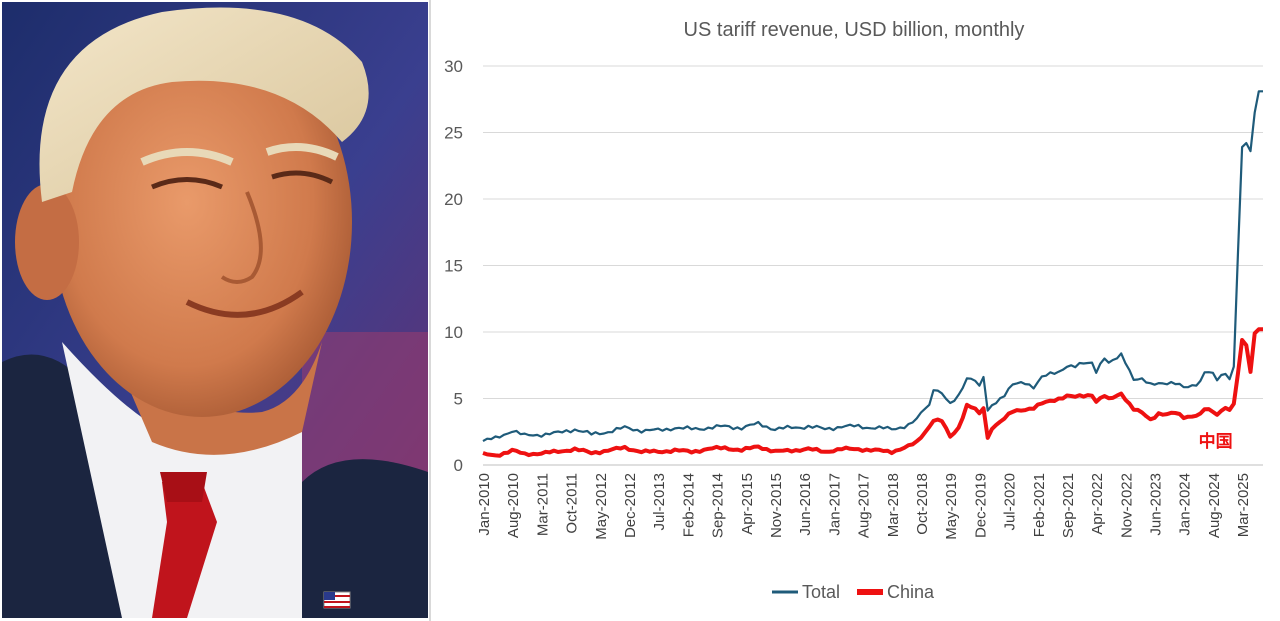  What do you see at coordinates (922, 504) in the screenshot?
I see `x-tick-label: Oct-2018` at bounding box center [922, 504].